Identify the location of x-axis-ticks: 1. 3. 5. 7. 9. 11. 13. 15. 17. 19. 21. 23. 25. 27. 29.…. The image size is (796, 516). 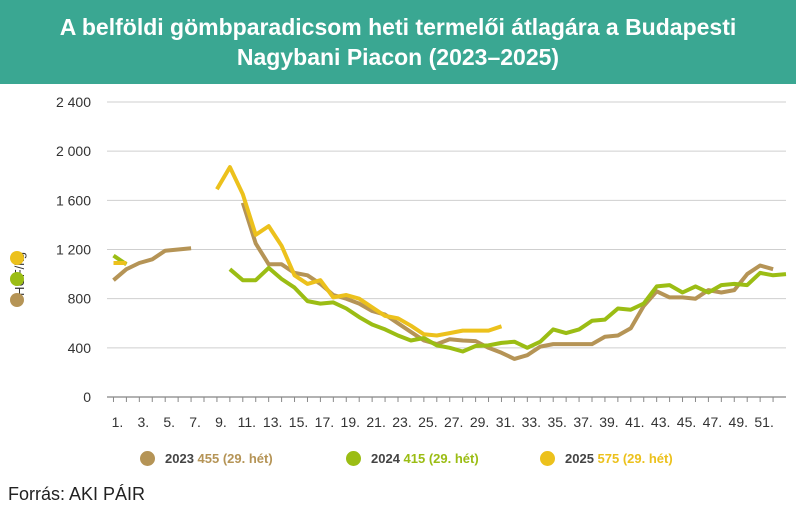
(443, 413).